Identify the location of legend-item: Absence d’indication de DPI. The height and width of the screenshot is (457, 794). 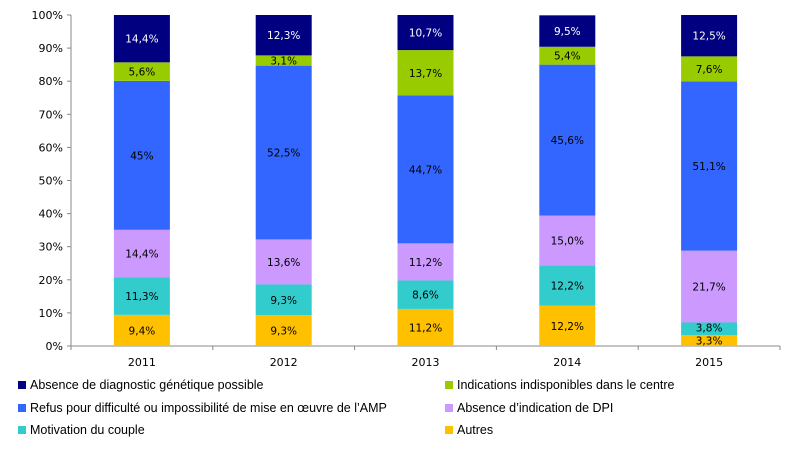
(529, 408).